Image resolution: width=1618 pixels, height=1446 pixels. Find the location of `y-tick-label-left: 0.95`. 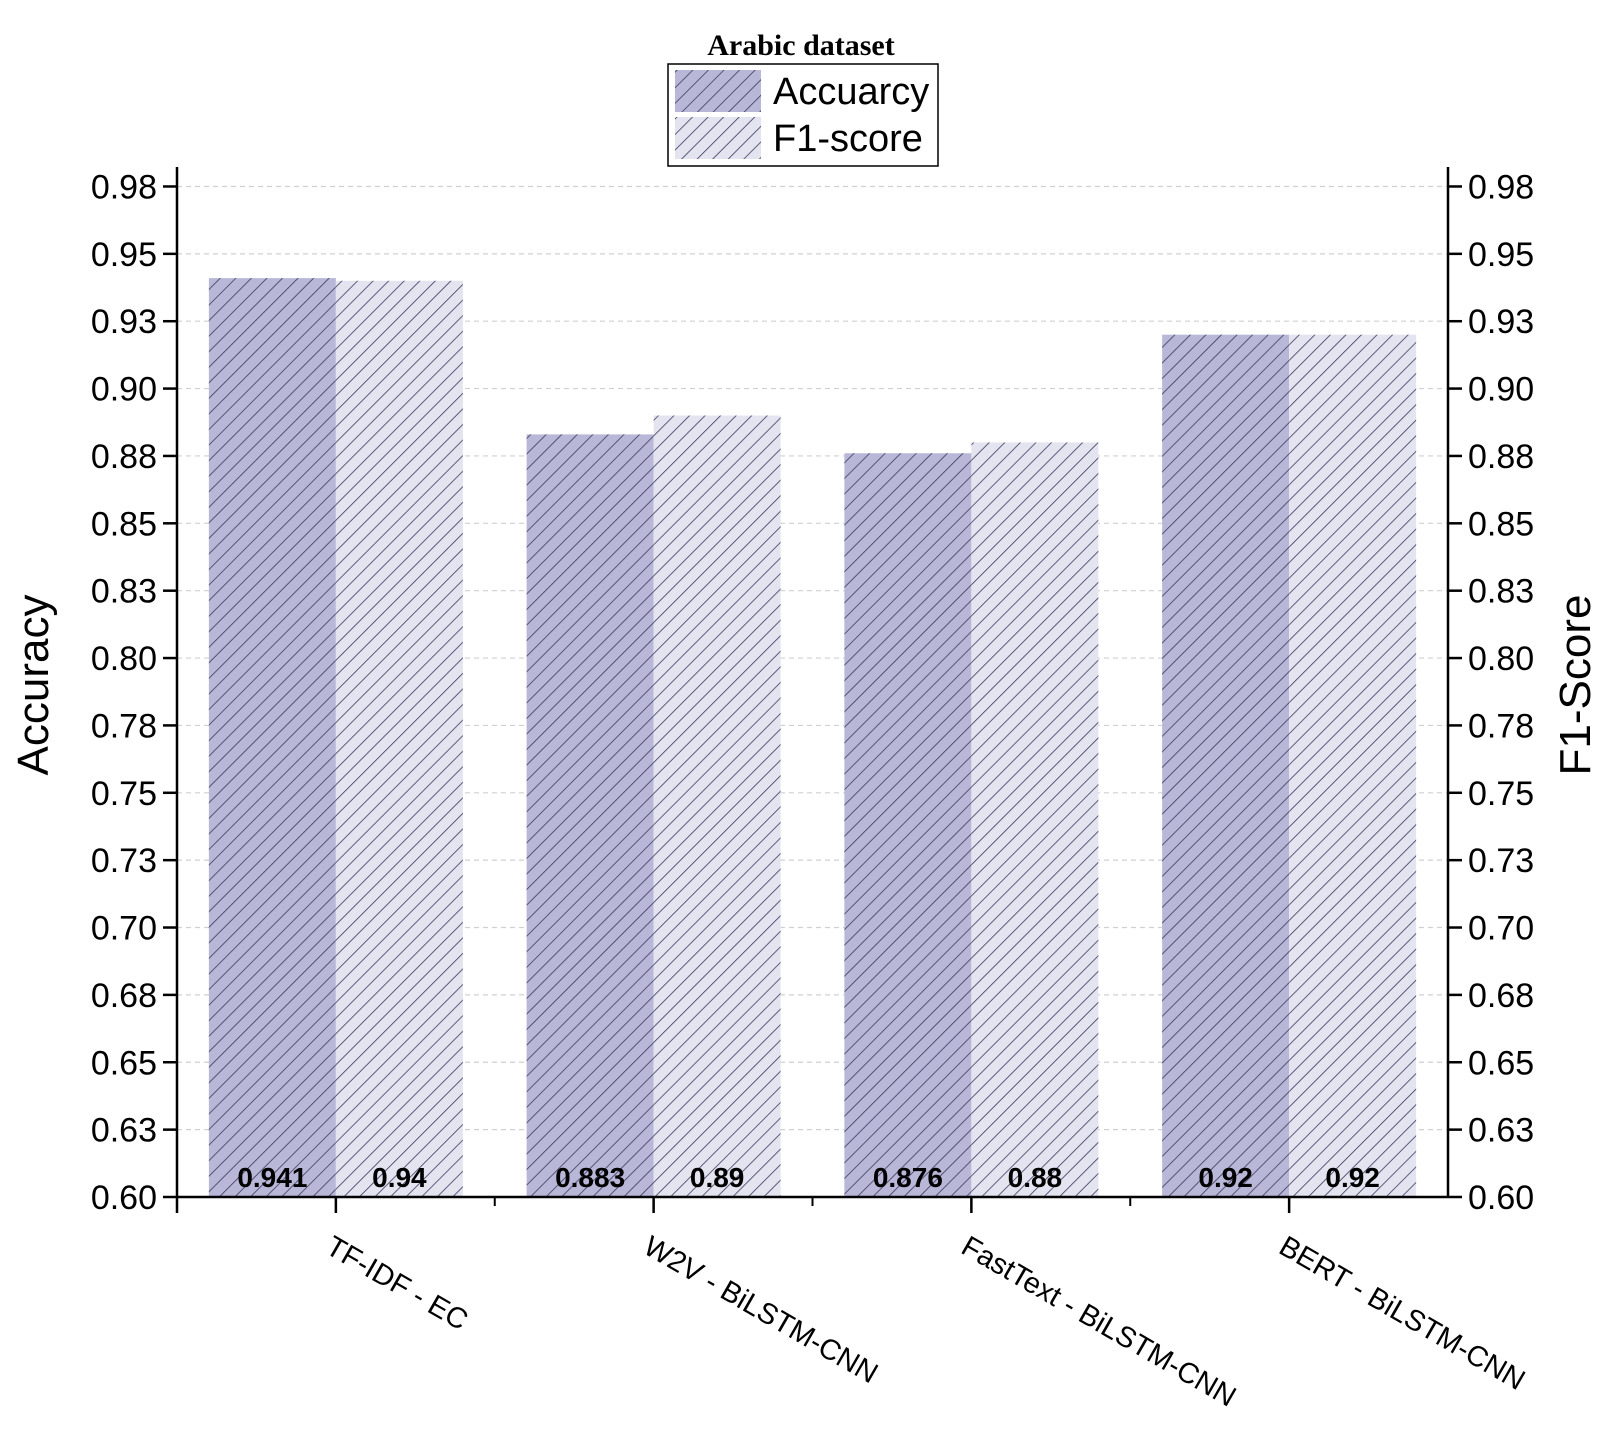

y-tick-label-left: 0.95 is located at coordinates (124, 255).